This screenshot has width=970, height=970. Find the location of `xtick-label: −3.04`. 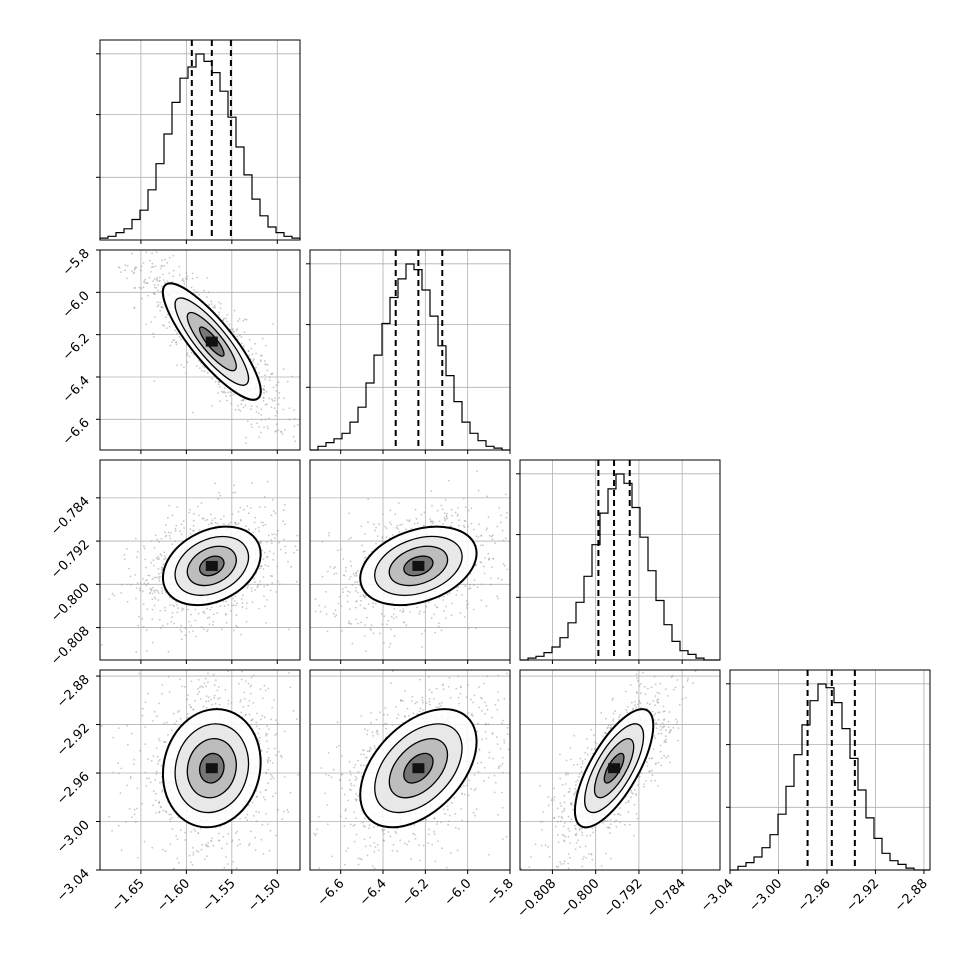

xtick-label: −3.04 is located at coordinates (717, 895).